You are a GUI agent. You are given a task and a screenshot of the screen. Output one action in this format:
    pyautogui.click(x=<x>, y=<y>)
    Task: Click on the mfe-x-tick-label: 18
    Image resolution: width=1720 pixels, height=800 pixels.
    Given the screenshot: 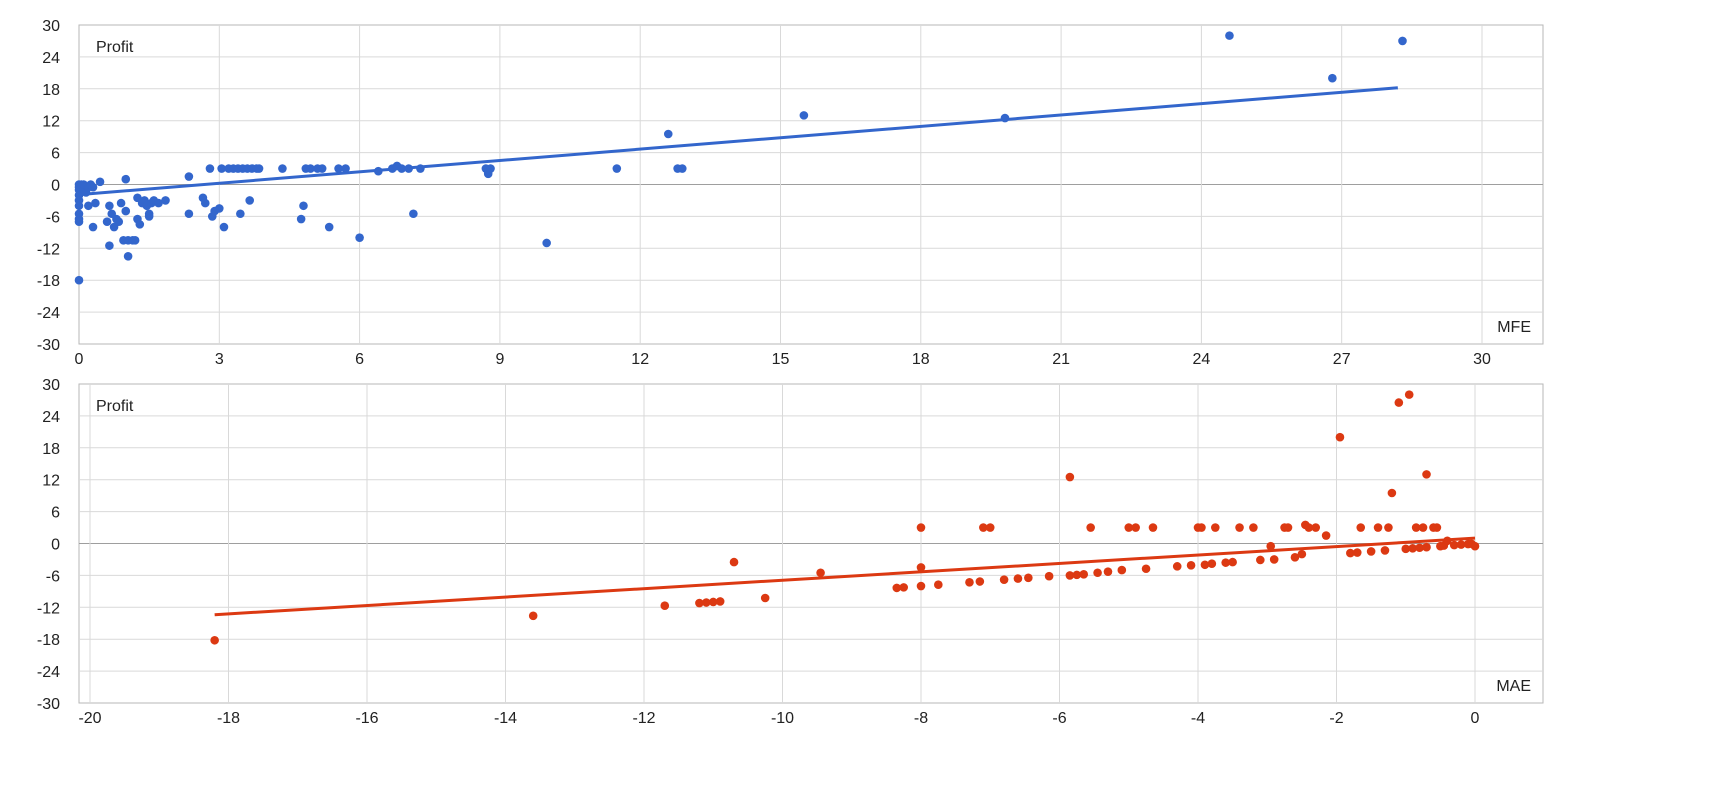 What is the action you would take?
    pyautogui.click(x=921, y=359)
    